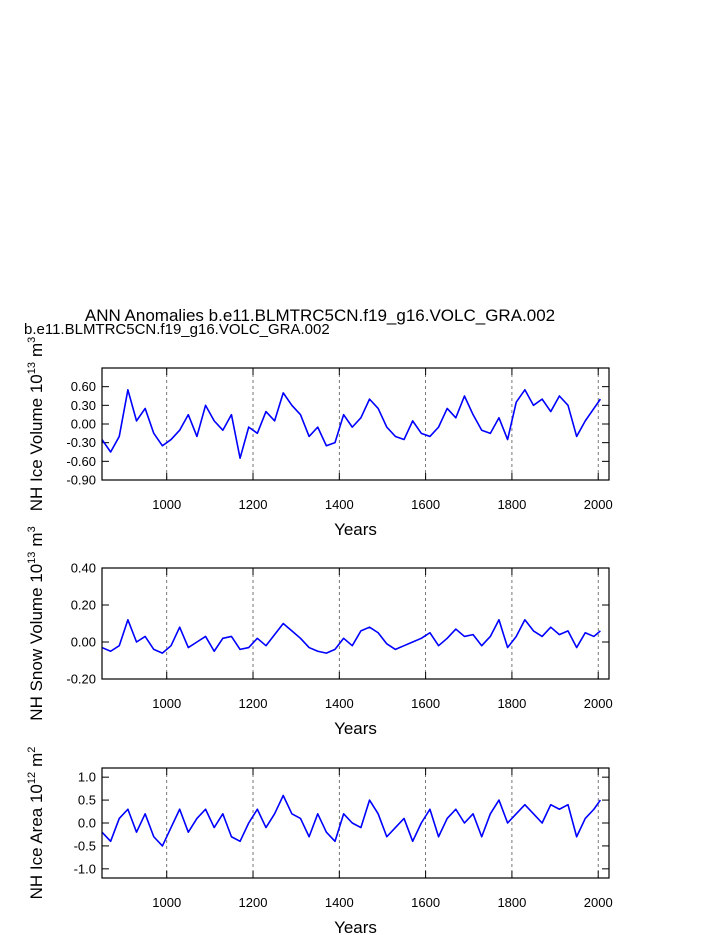  Describe the element at coordinates (32, 750) in the screenshot. I see `y-axis-label-exponent: 2` at that location.